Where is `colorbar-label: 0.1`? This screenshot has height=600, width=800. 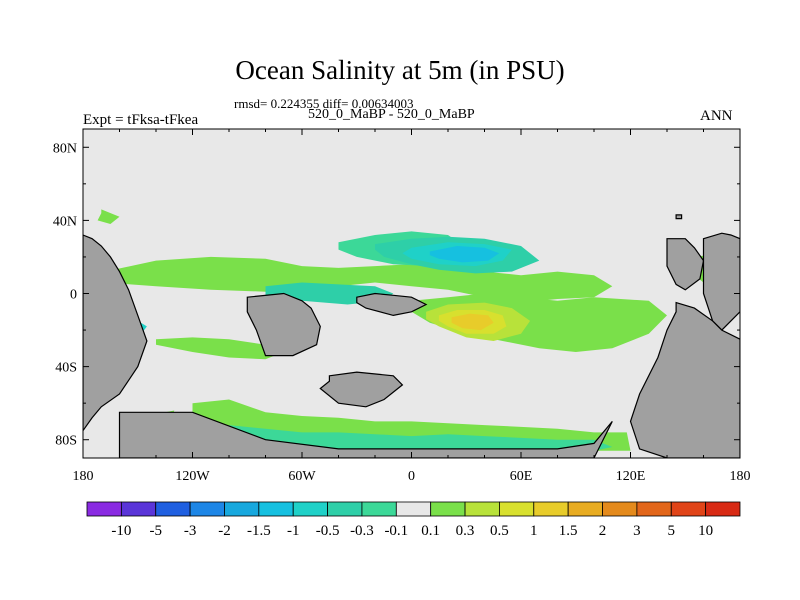 colorbar-label: 0.1 is located at coordinates (430, 531).